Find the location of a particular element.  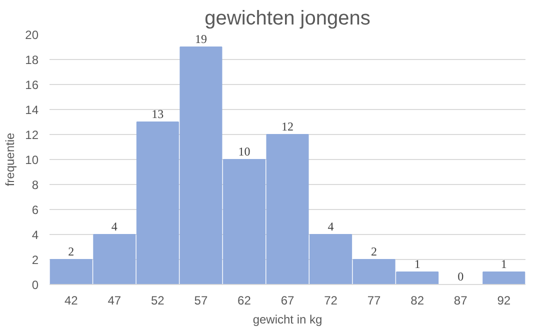

x-tick-label: 67 is located at coordinates (287, 301).